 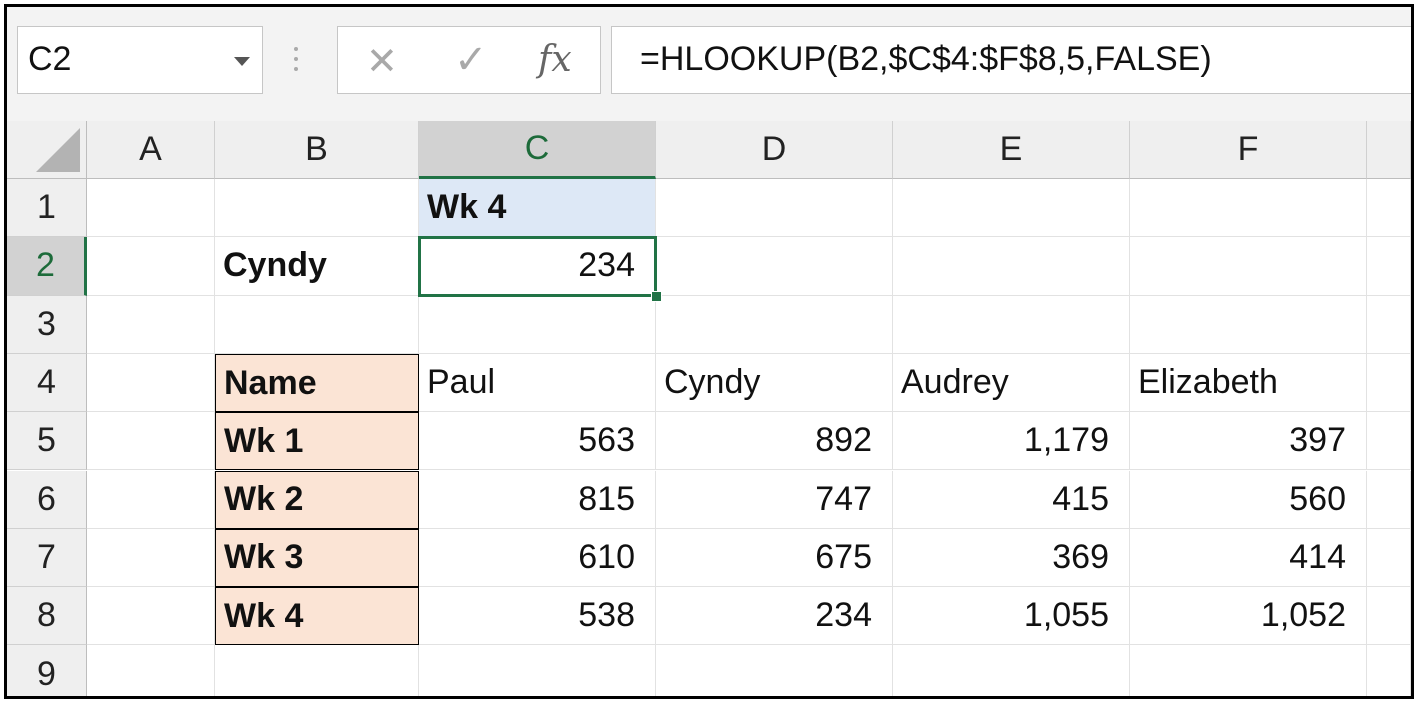 I want to click on cell-b8: Wk 4, so click(x=317, y=616).